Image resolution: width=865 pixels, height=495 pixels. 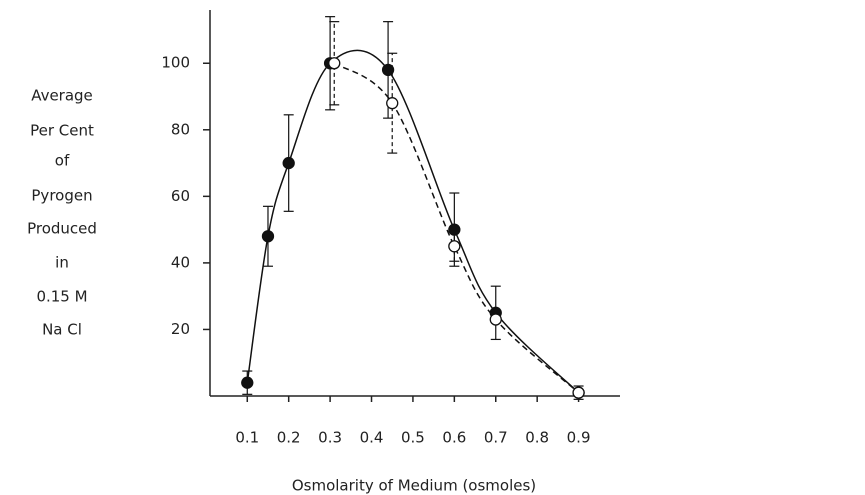 What do you see at coordinates (330, 438) in the screenshot?
I see `x-tick-label: 0.3` at bounding box center [330, 438].